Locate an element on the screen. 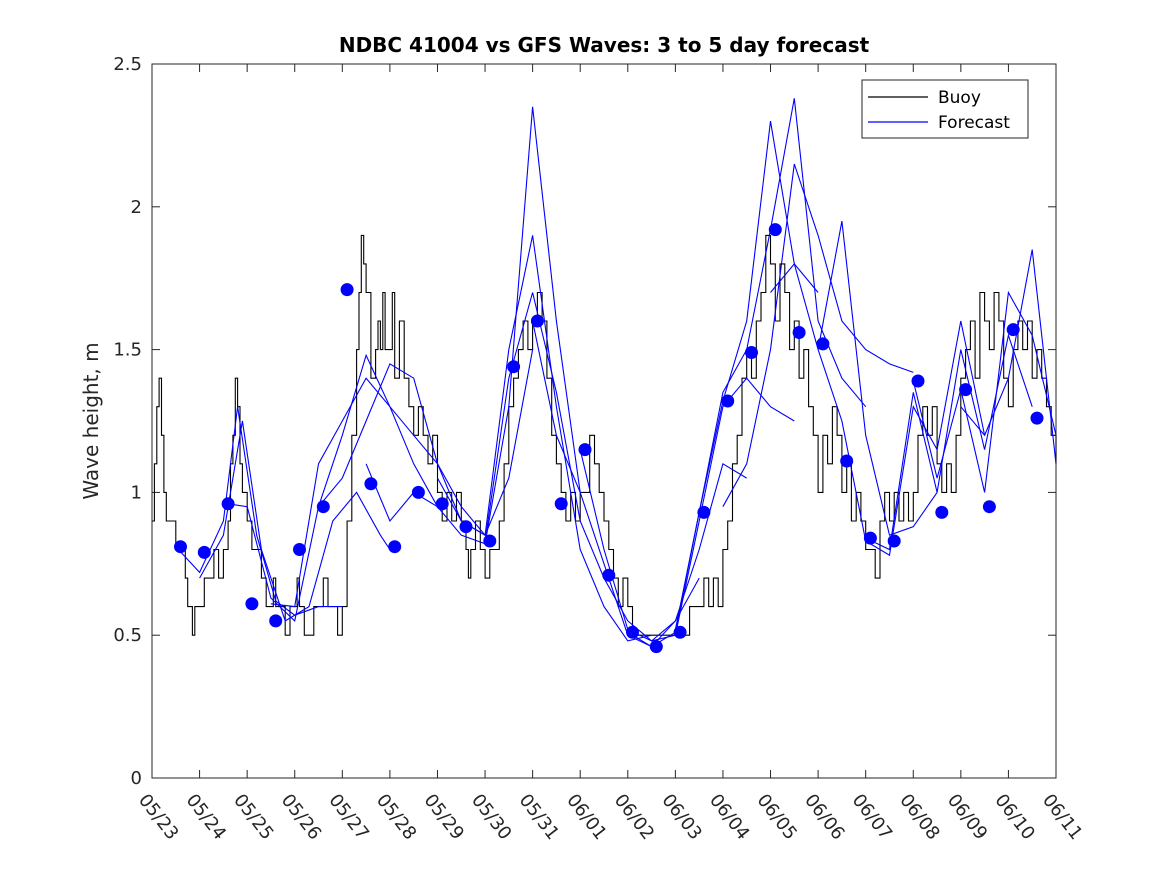 This screenshot has height=875, width=1167. legend-buoy-label: Buoy is located at coordinates (959, 98).